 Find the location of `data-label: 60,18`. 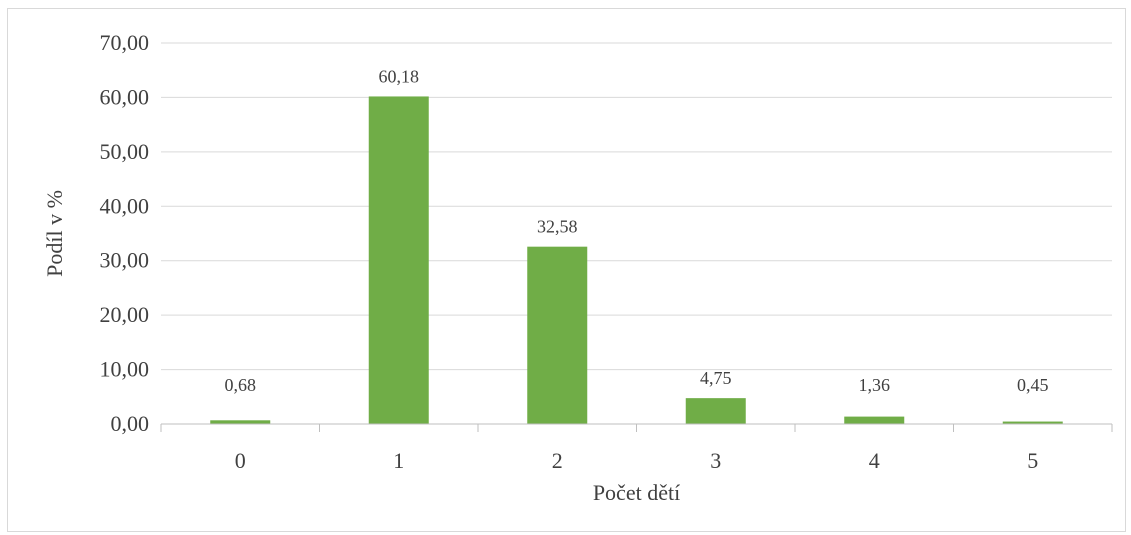

data-label: 60,18 is located at coordinates (399, 76).